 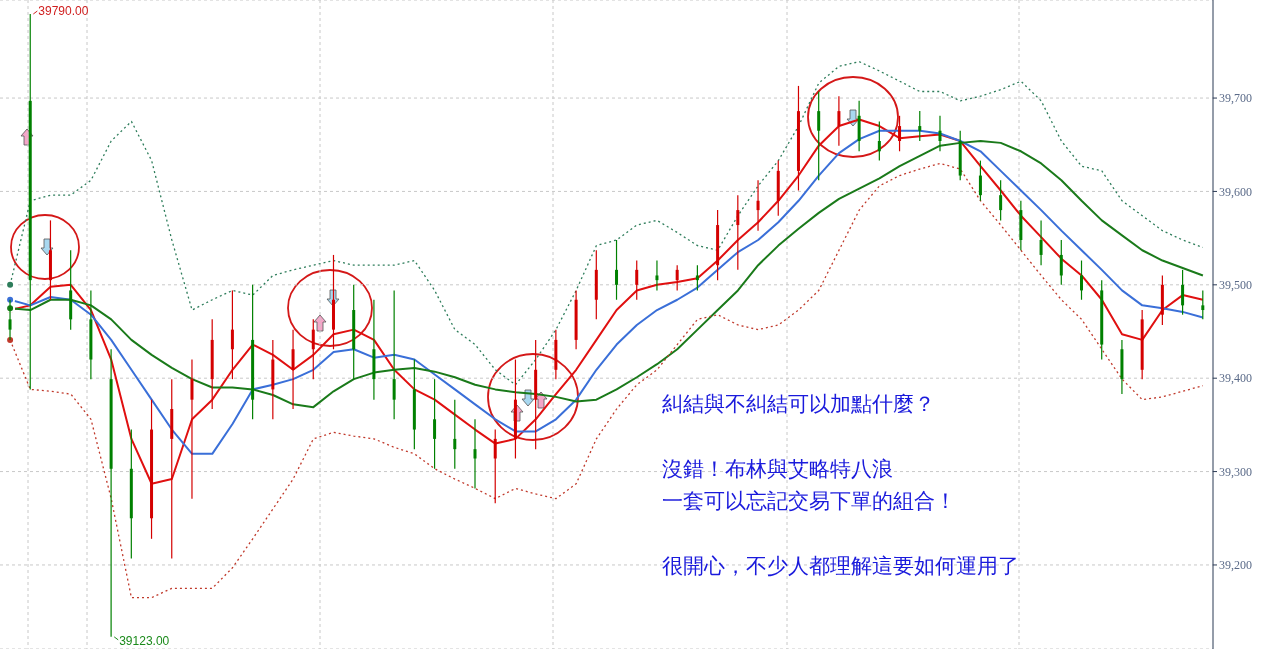 I want to click on annotation: 一套可以忘記交易下單的組合！, so click(x=809, y=501).